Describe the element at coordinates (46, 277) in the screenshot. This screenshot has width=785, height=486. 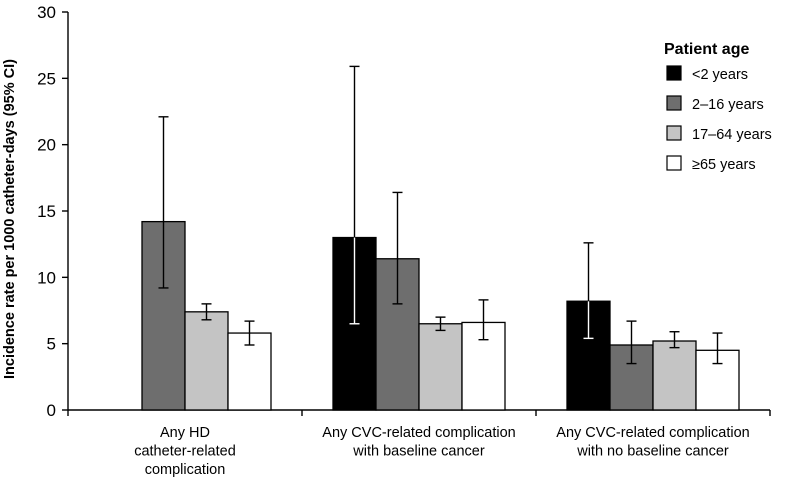
I see `y-tick-label: 10` at that location.